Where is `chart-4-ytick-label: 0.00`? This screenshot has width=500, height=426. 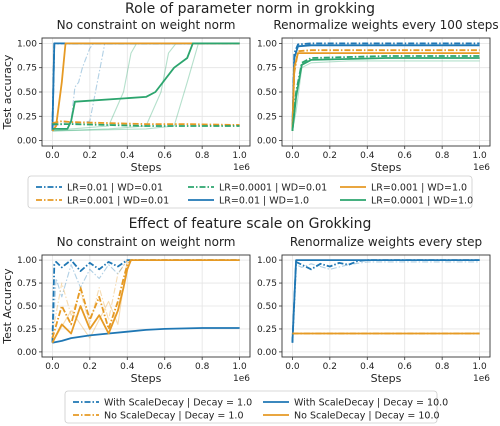
chart-4-ytick-label: 0.00 is located at coordinates (267, 353).